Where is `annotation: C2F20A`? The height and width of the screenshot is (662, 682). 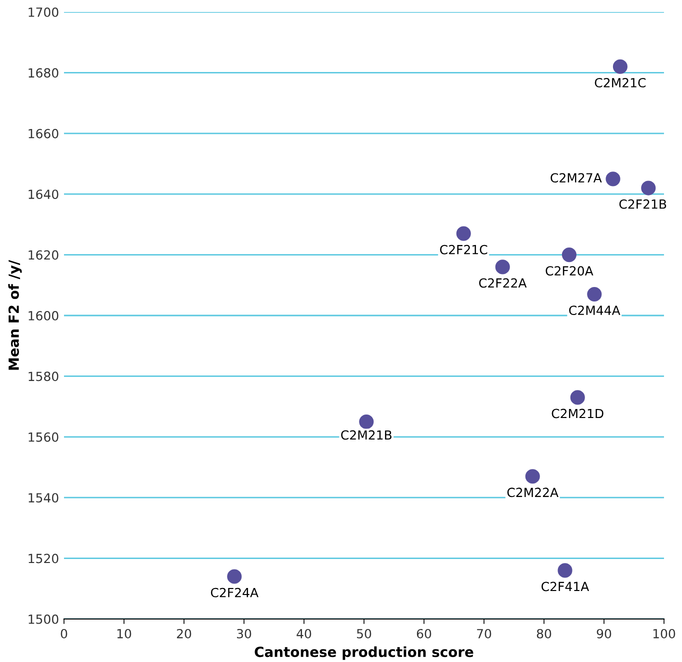
annotation: C2F20A is located at coordinates (570, 271).